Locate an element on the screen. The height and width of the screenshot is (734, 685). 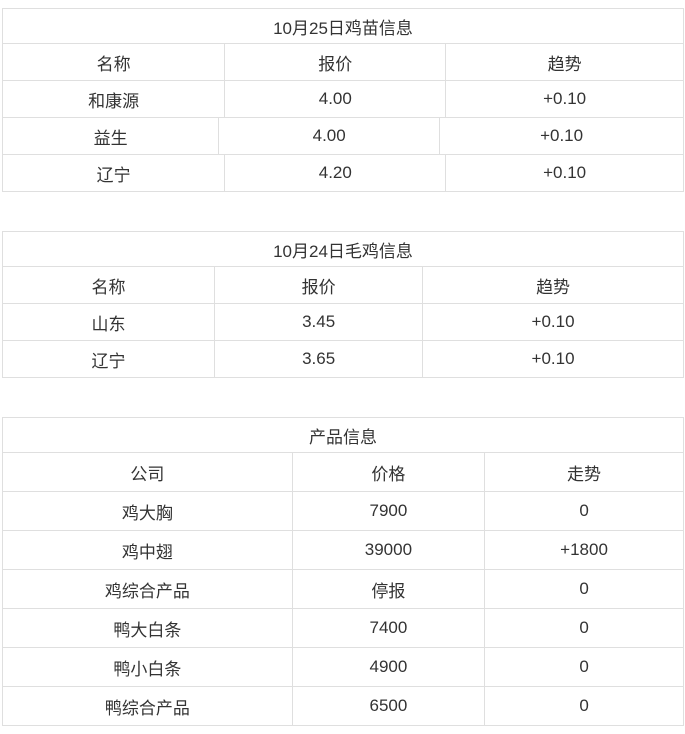
company-cell: 鸡中翅 is located at coordinates (147, 550).